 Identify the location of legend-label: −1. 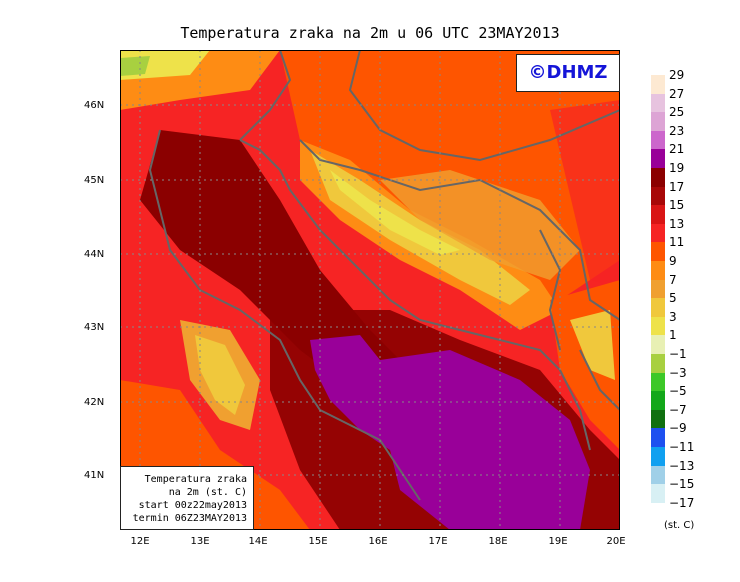
(678, 354).